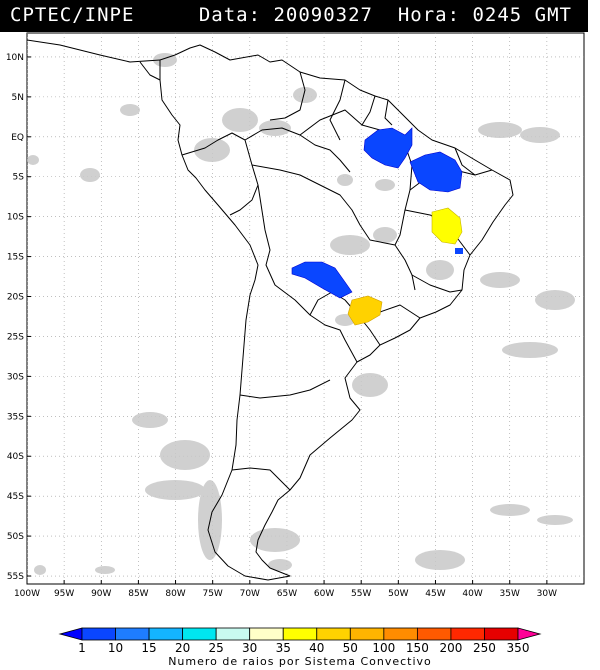  Describe the element at coordinates (417, 648) in the screenshot. I see `colorbar-tick-label: 150` at that location.